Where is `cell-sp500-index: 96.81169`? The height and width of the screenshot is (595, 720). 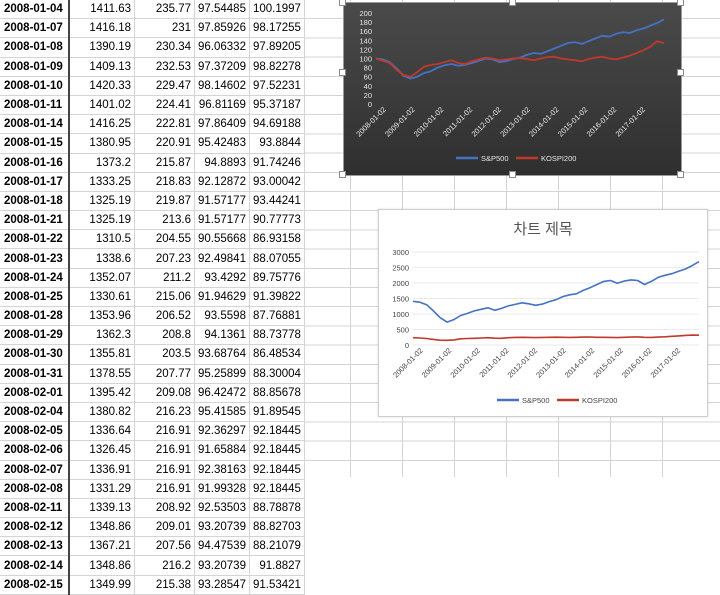 cell-sp500-index: 96.81169 is located at coordinates (222, 105).